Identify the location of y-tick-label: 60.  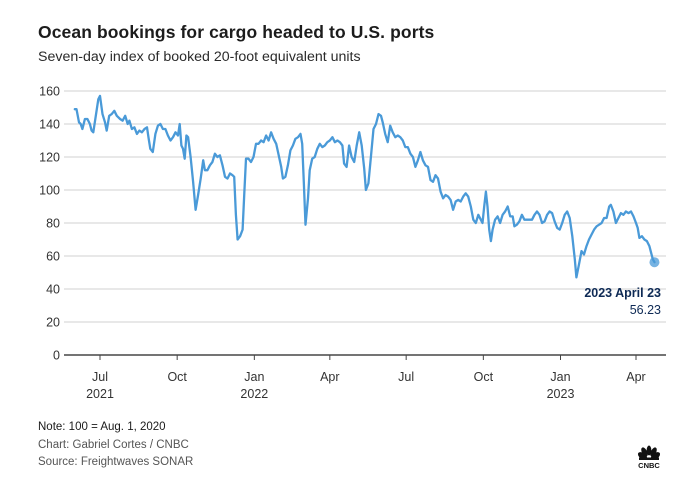
(53, 257).